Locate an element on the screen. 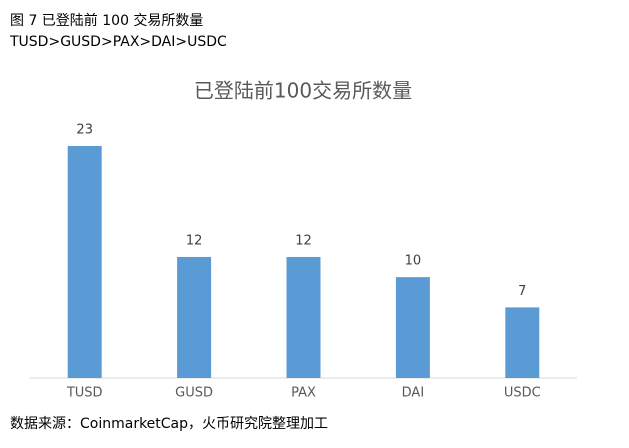 Image resolution: width=629 pixels, height=448 pixels. figure-caption: 图 7 已登陆前 100 交易所数量 is located at coordinates (107, 21).